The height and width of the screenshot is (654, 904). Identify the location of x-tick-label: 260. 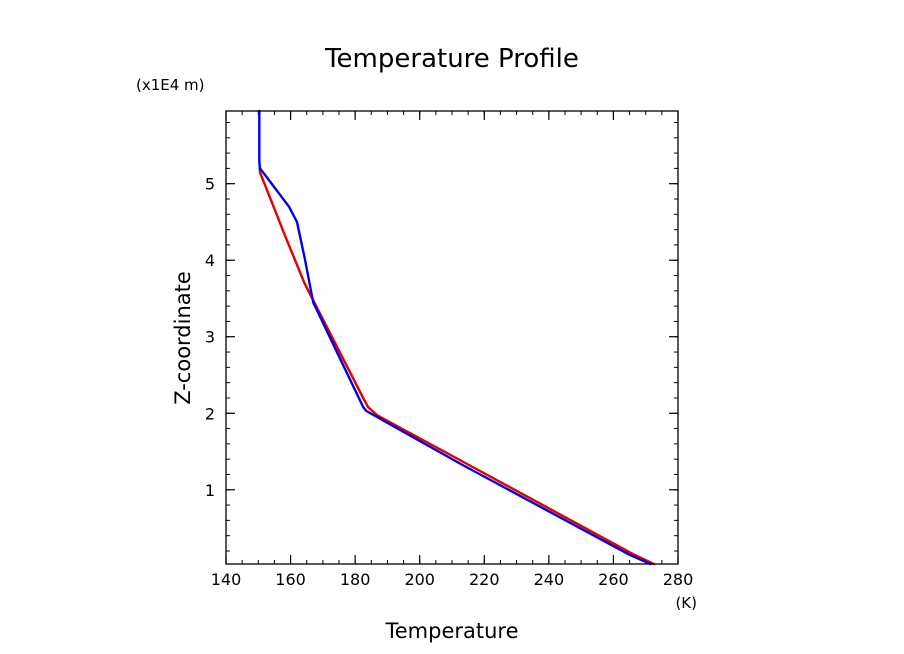
(613, 579).